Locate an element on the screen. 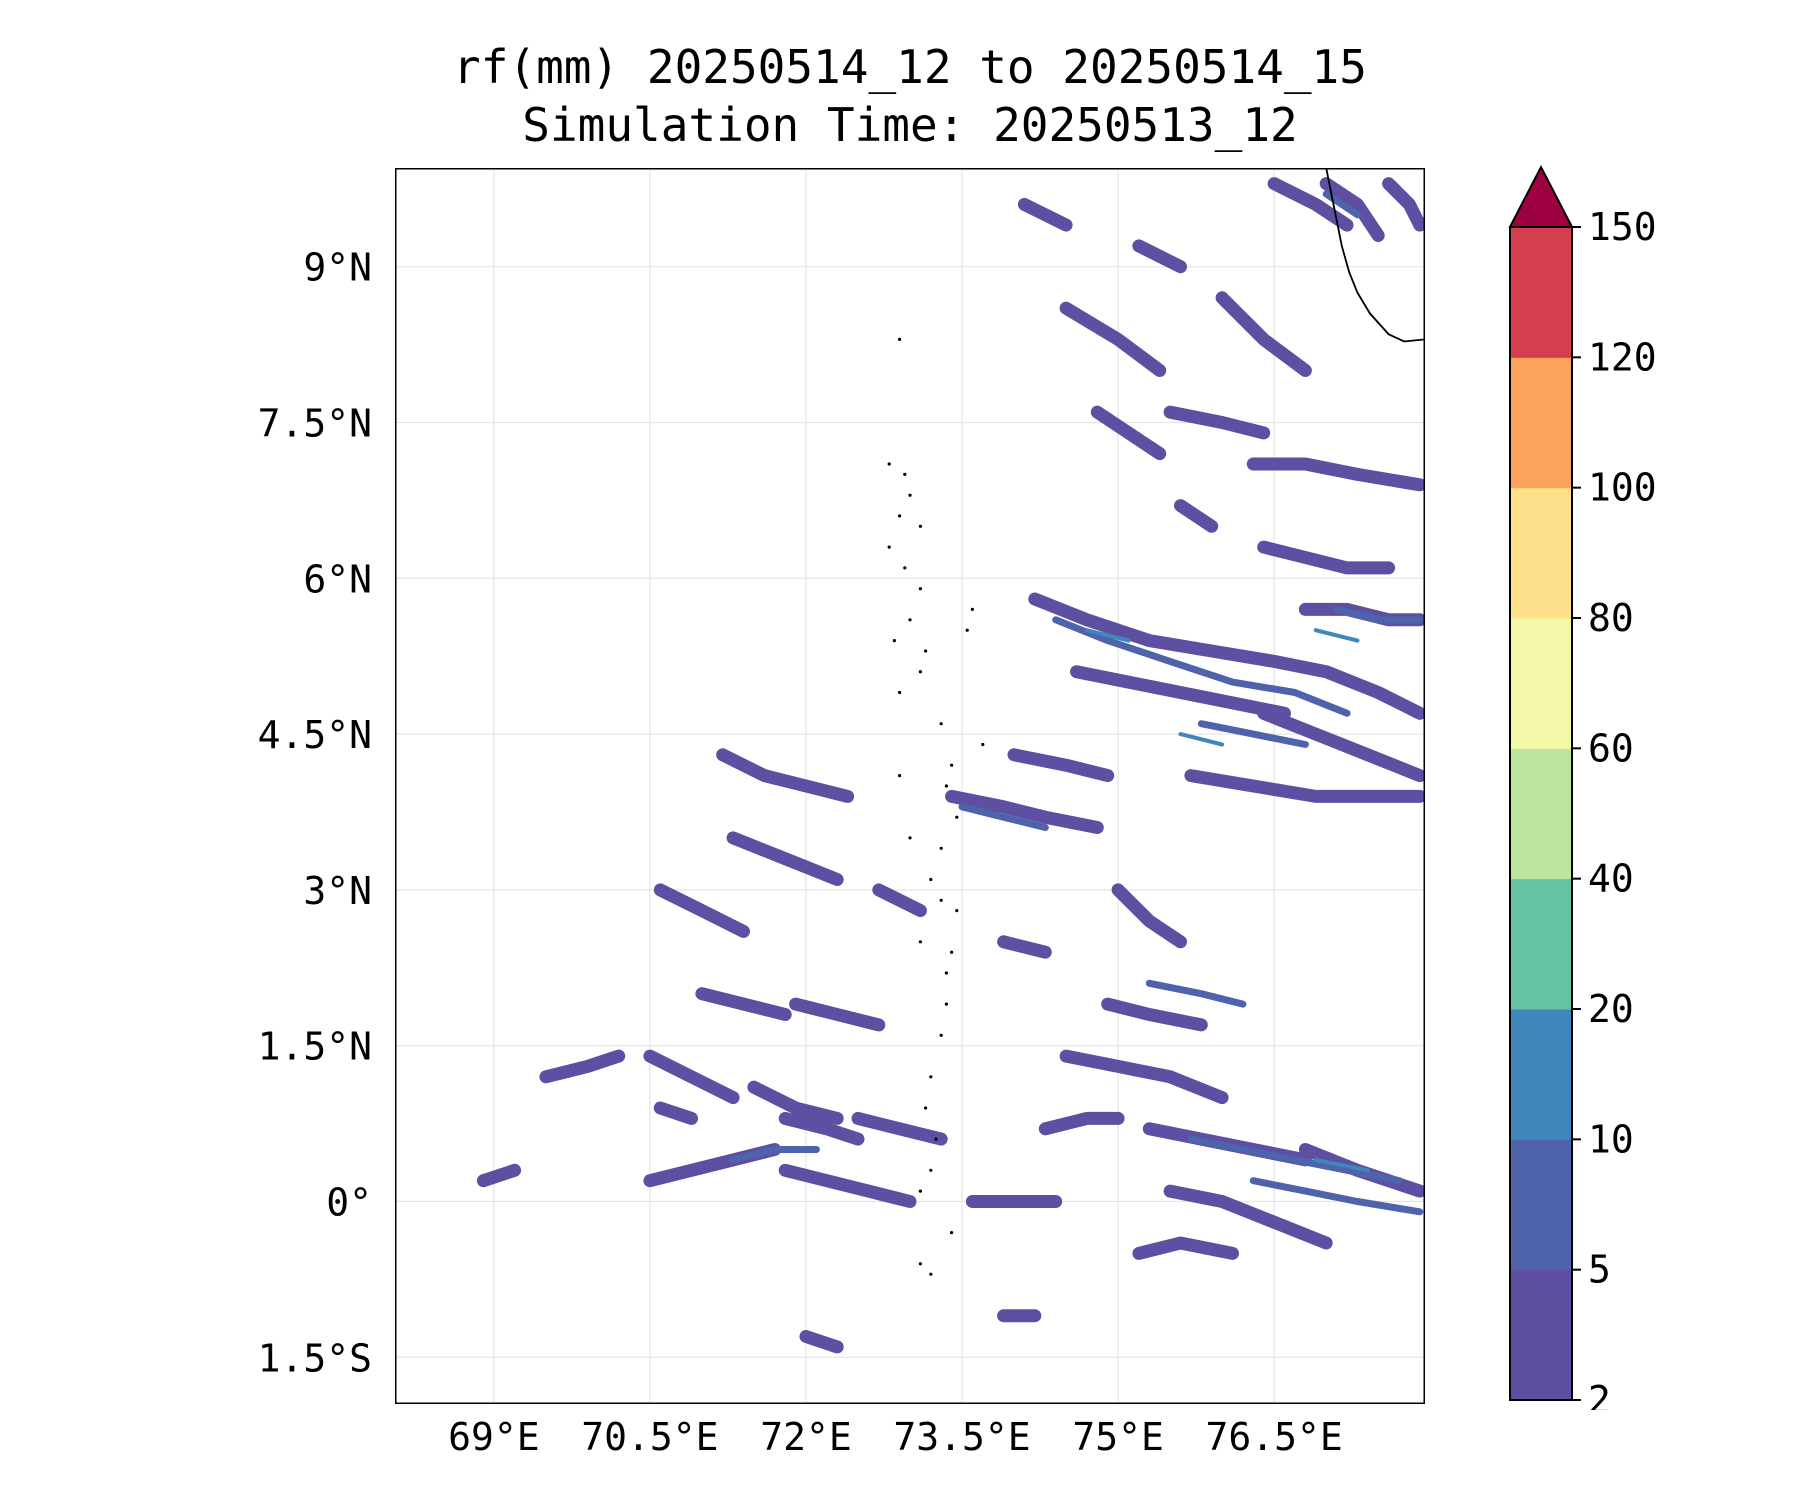  lat-tick-label: 1.5°S is located at coordinates (315, 1358).